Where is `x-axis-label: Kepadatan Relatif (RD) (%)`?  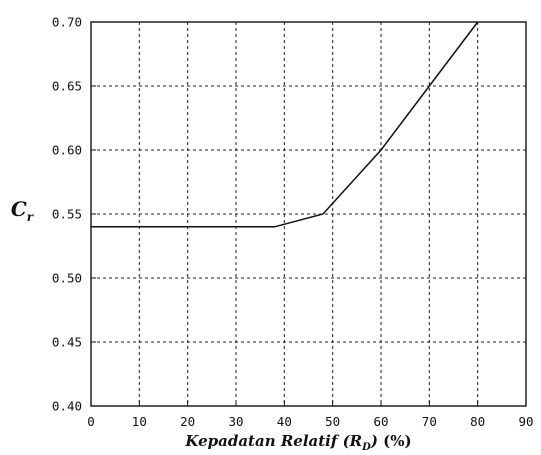 x-axis-label: Kepadatan Relatif (RD) (%) is located at coordinates (297, 442).